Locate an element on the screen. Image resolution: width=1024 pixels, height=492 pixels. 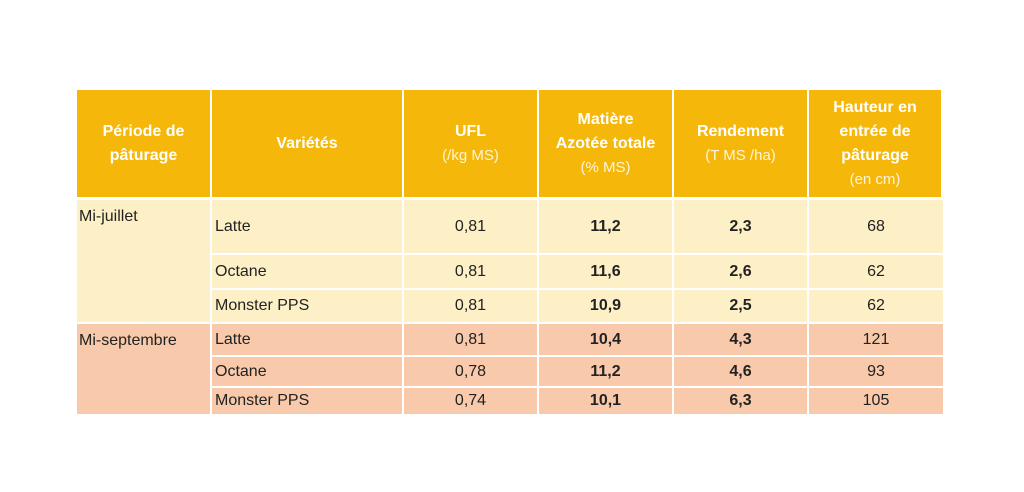
header-title: UFL is located at coordinates (470, 131).